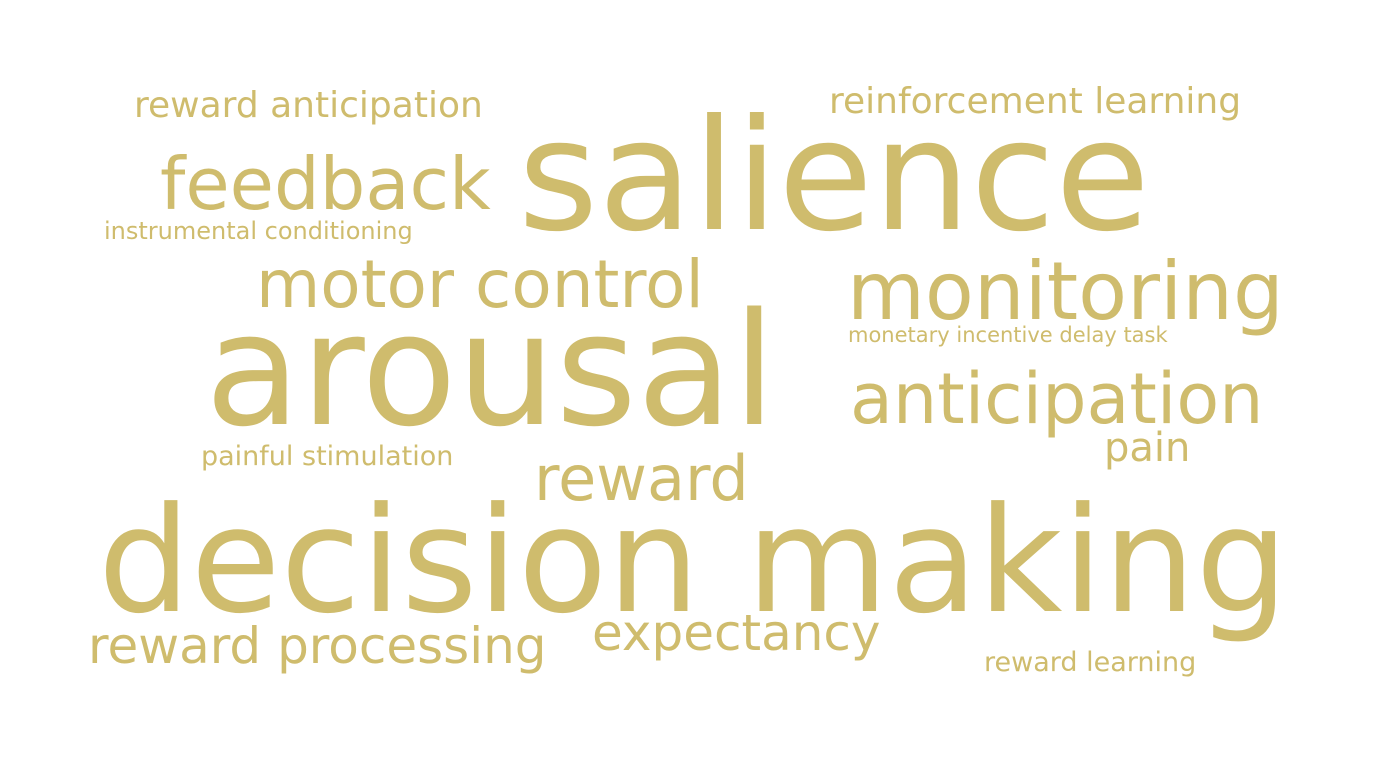  Describe the element at coordinates (834, 176) in the screenshot. I see `word-salience: salience` at that location.